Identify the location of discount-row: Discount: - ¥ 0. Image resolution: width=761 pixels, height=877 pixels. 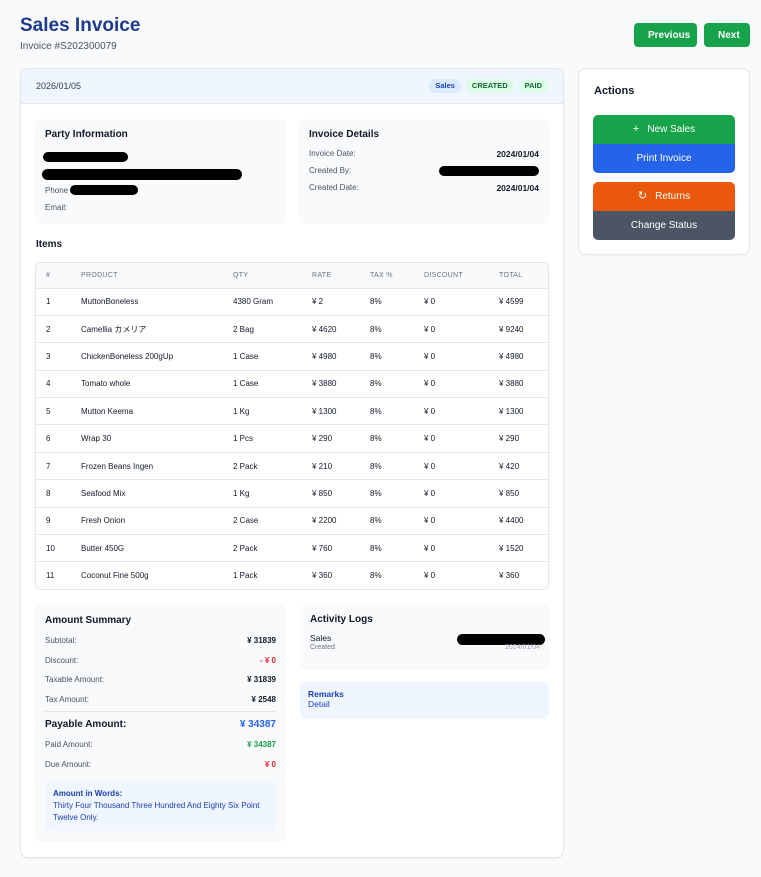
(160, 660).